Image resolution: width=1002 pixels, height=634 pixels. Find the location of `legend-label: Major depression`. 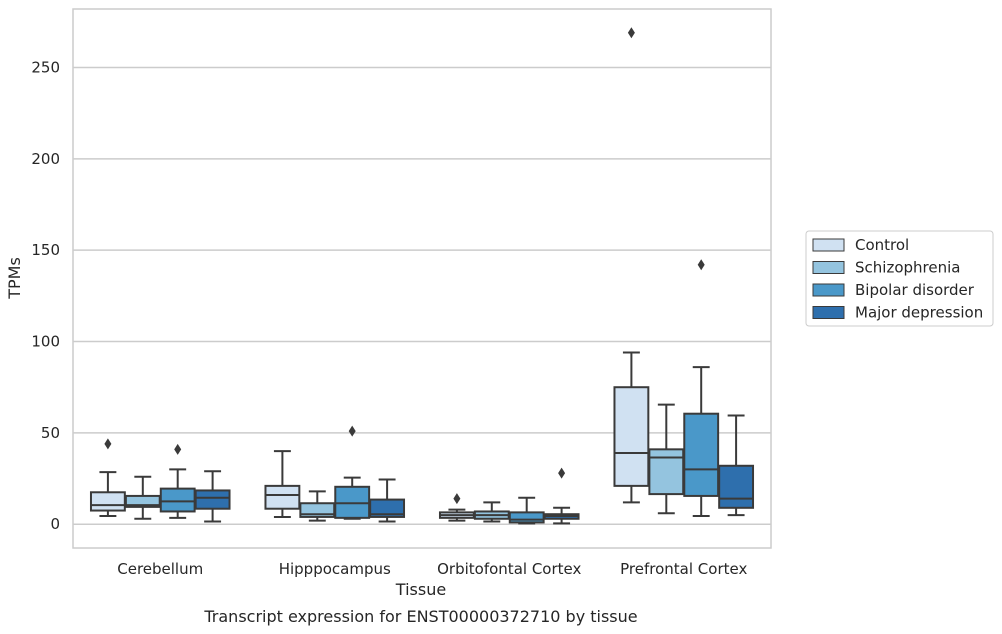

legend-label: Major depression is located at coordinates (919, 313).